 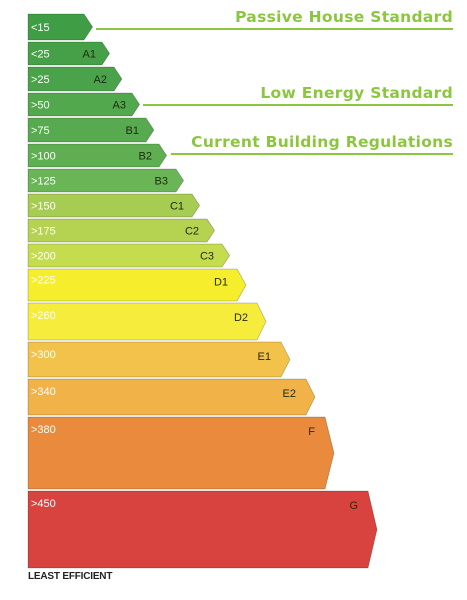 What do you see at coordinates (202, 529) in the screenshot?
I see `rating-band-g` at bounding box center [202, 529].